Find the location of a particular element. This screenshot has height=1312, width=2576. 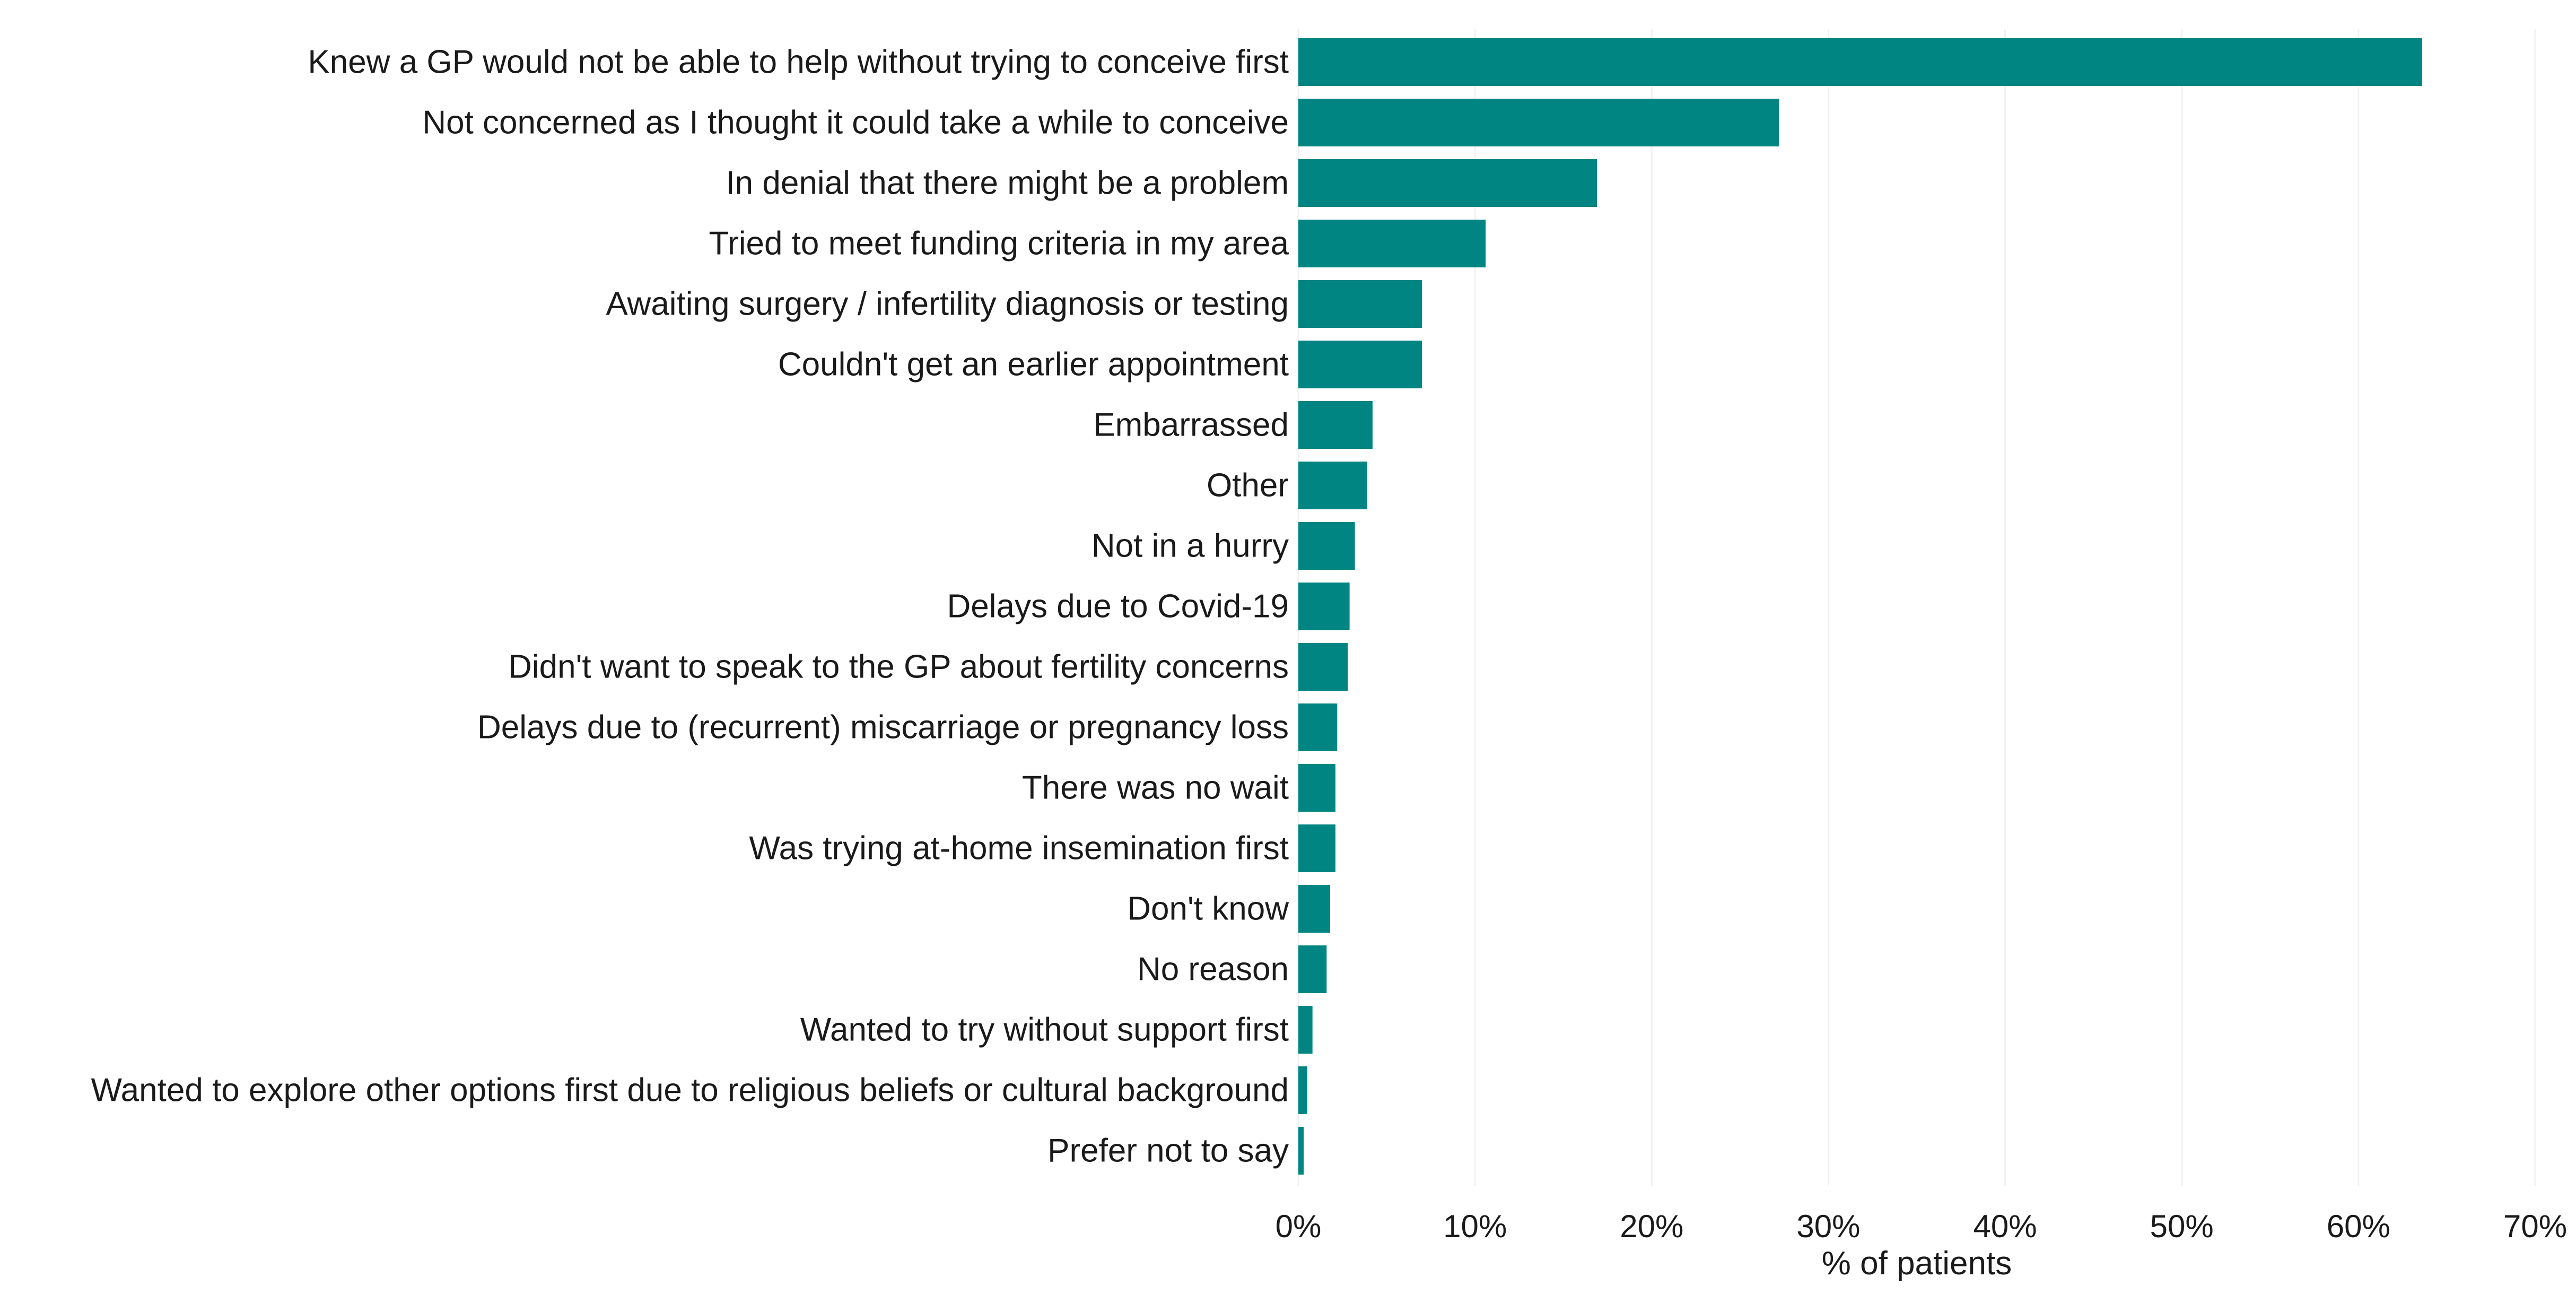

category-label: Prefer not to say is located at coordinates (1168, 1151).